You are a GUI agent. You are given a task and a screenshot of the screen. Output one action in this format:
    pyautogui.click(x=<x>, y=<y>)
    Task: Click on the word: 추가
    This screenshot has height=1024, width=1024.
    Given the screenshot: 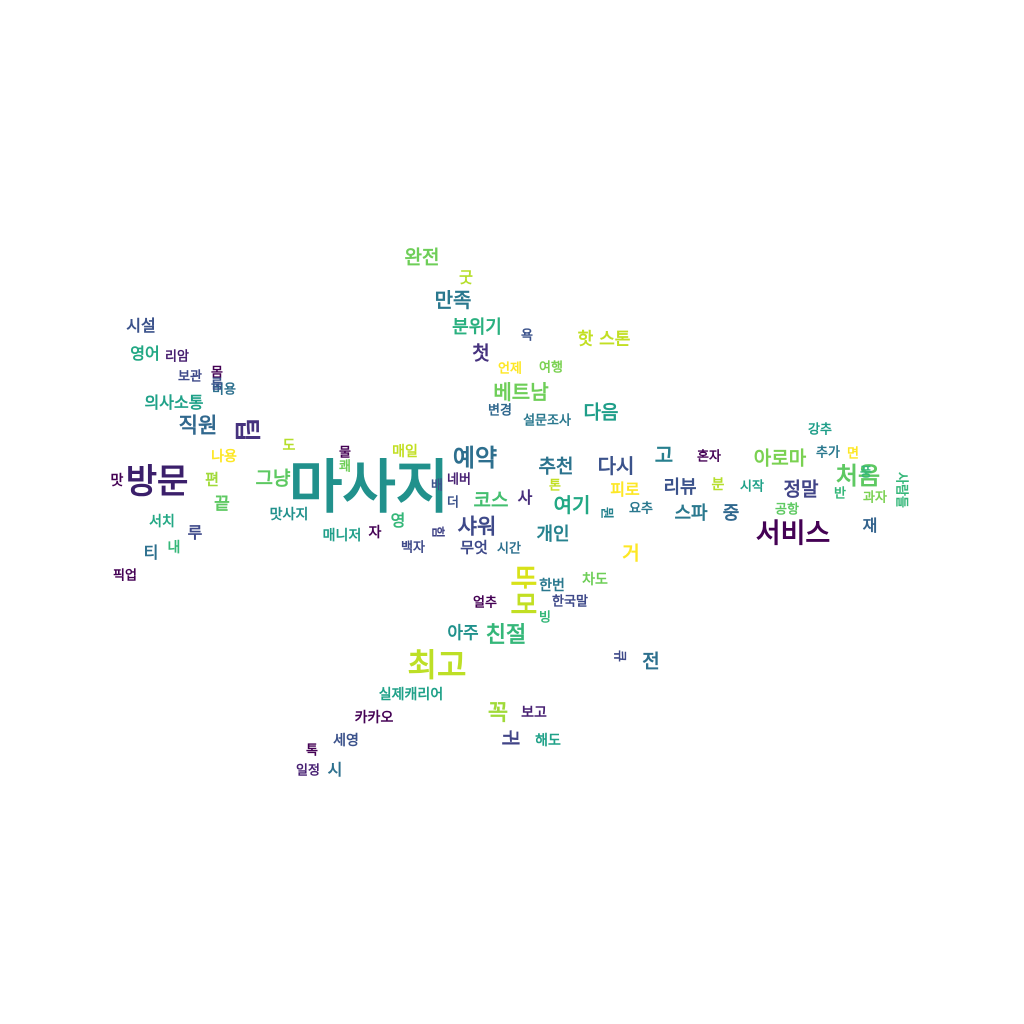 What is the action you would take?
    pyautogui.click(x=828, y=453)
    